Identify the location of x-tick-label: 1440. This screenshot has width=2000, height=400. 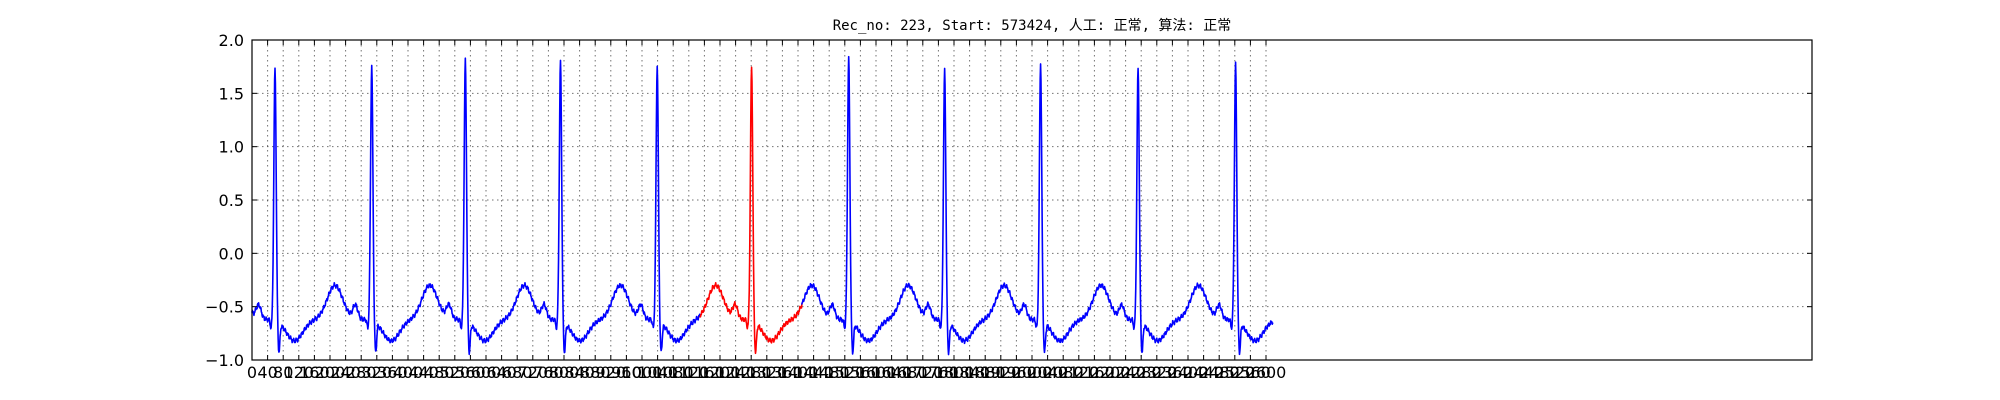
(813, 372).